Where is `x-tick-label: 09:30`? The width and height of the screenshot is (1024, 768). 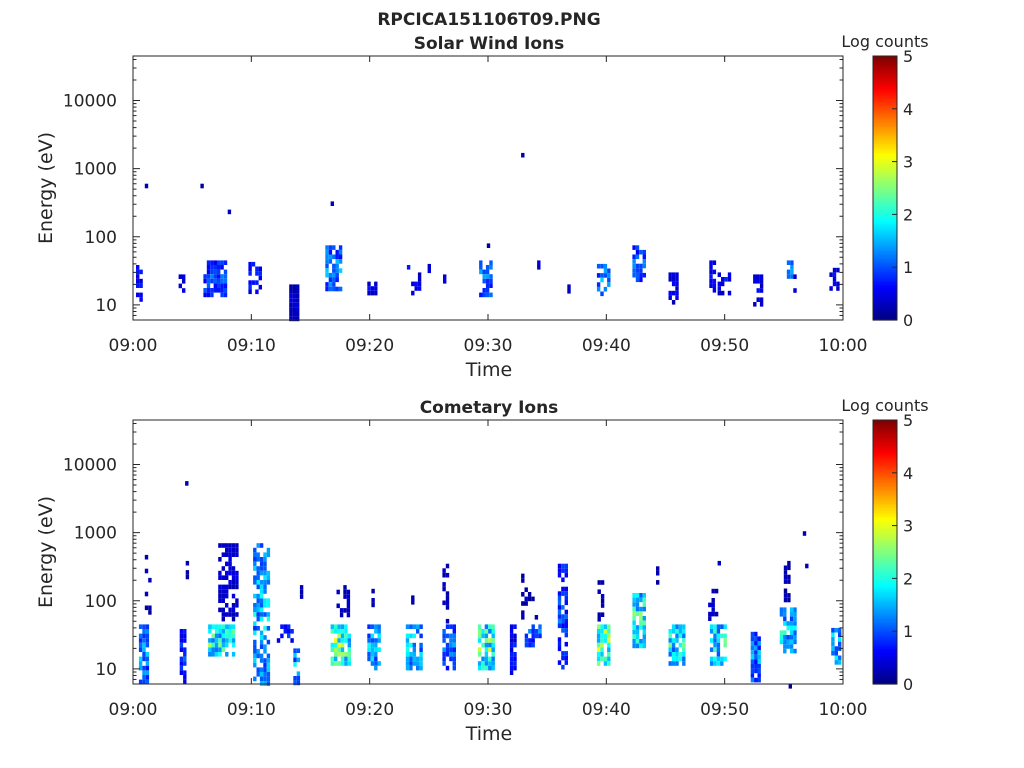
x-tick-label: 09:30 is located at coordinates (488, 710).